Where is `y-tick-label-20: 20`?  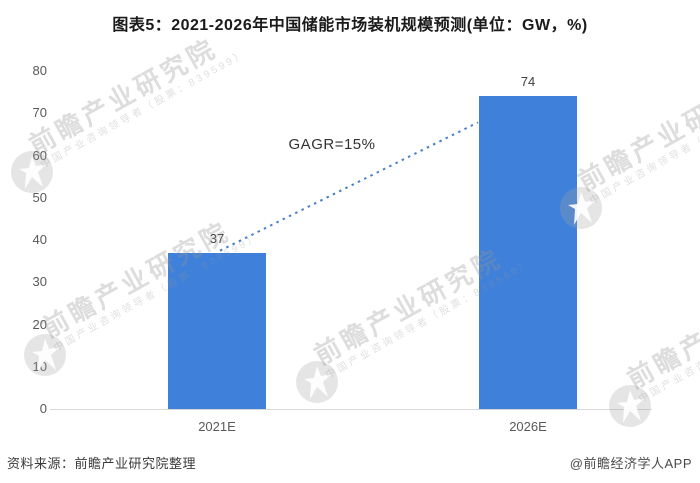
y-tick-label-20: 20 is located at coordinates (39, 324).